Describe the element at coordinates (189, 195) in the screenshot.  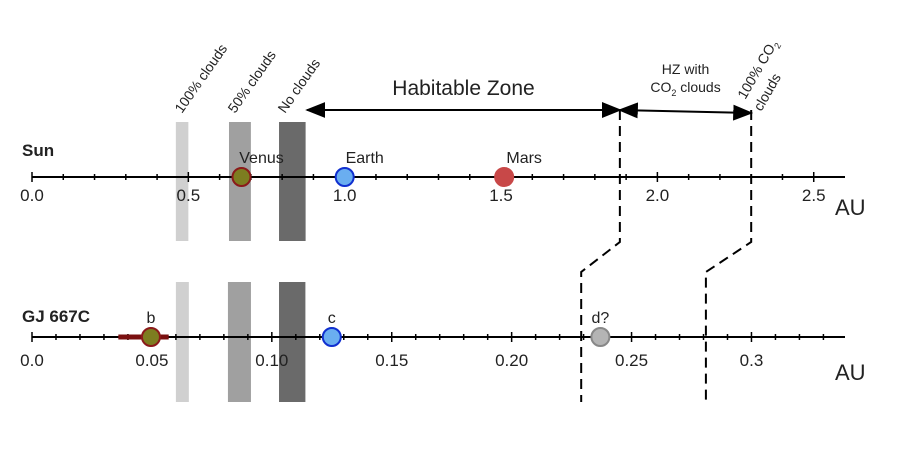
I see `x-tick-label: 0.5` at that location.